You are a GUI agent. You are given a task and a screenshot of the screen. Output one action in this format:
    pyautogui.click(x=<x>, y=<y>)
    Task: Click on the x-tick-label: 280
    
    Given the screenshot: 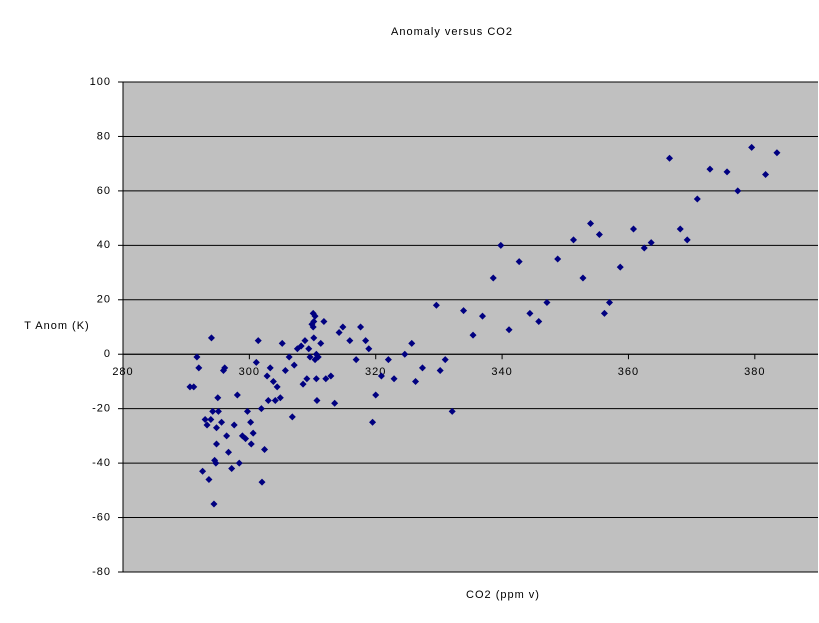 What is the action you would take?
    pyautogui.click(x=122, y=372)
    